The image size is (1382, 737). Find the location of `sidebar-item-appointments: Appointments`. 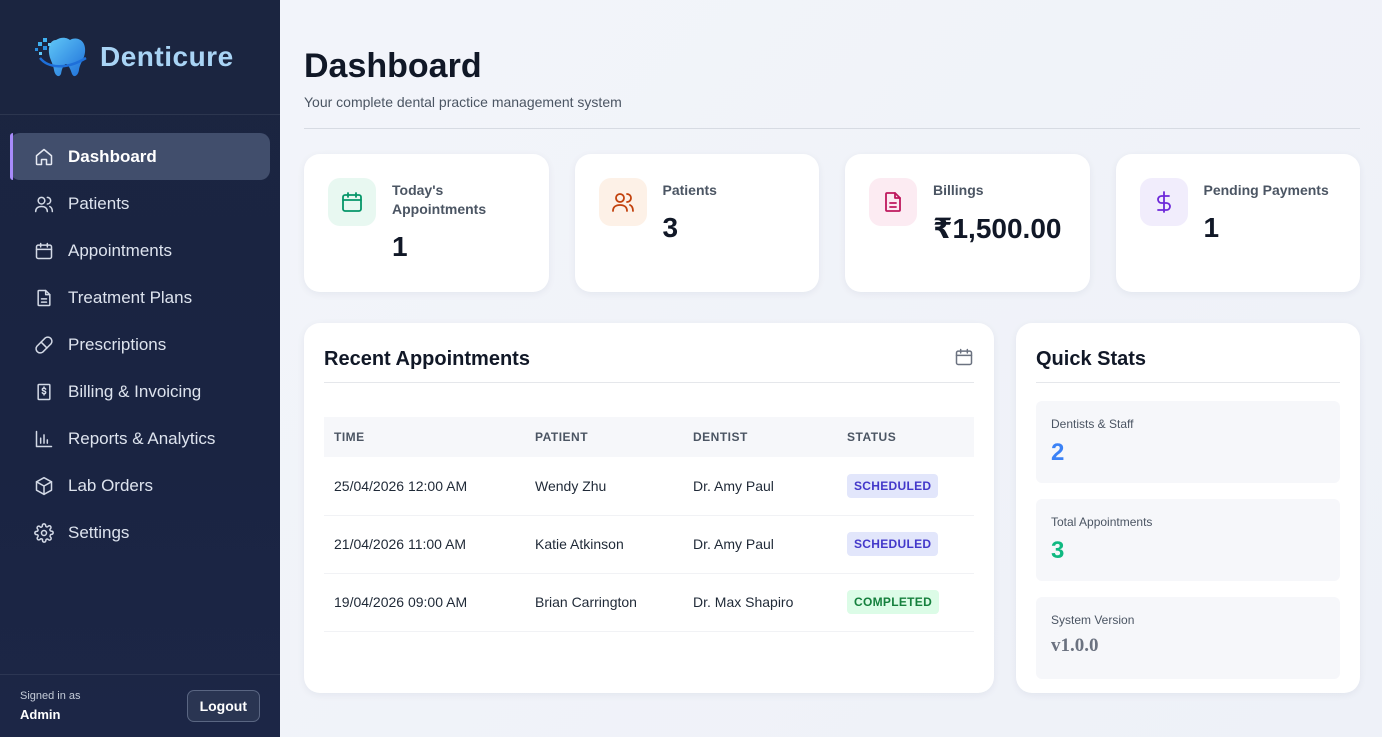

sidebar-item-appointments: Appointments is located at coordinates (140, 250).